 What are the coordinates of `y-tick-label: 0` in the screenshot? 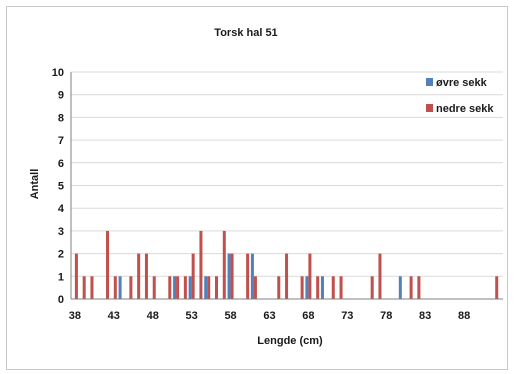 It's located at (61, 300).